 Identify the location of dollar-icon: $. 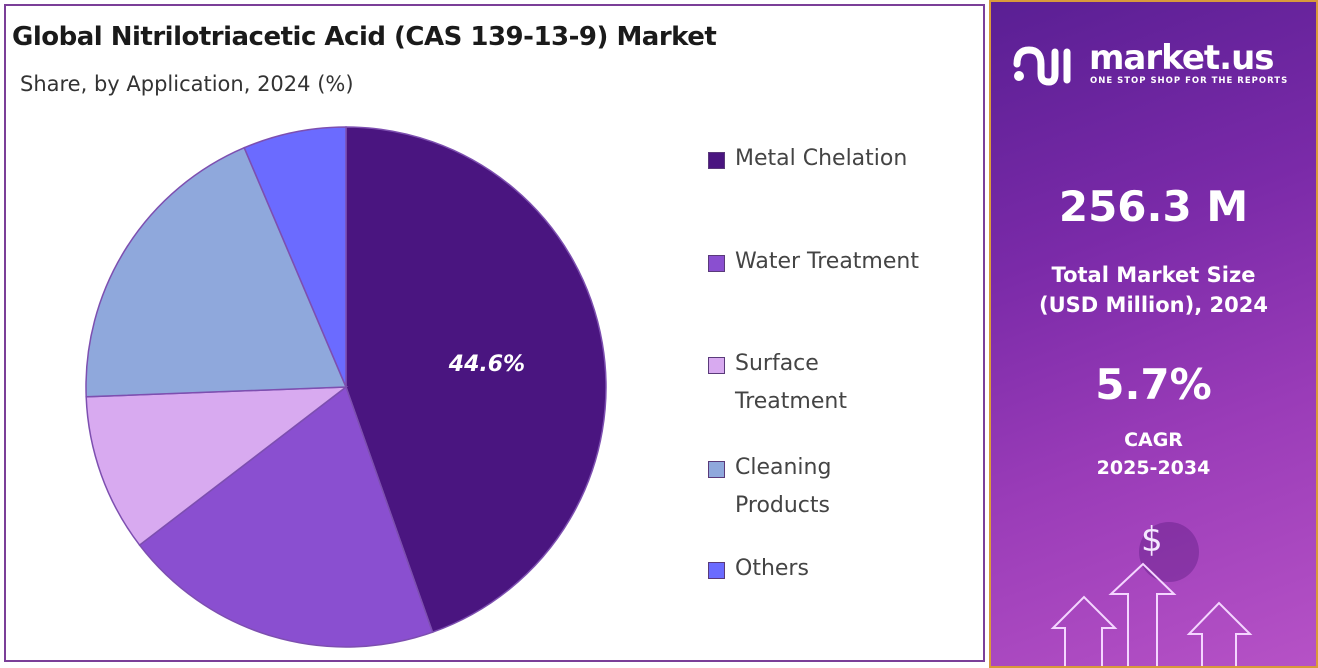
(1152, 540).